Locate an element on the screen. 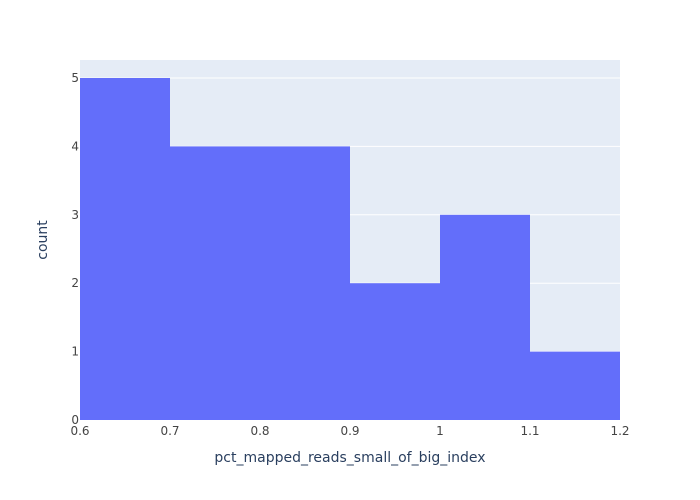  y-tick-label: 1 is located at coordinates (75, 352).